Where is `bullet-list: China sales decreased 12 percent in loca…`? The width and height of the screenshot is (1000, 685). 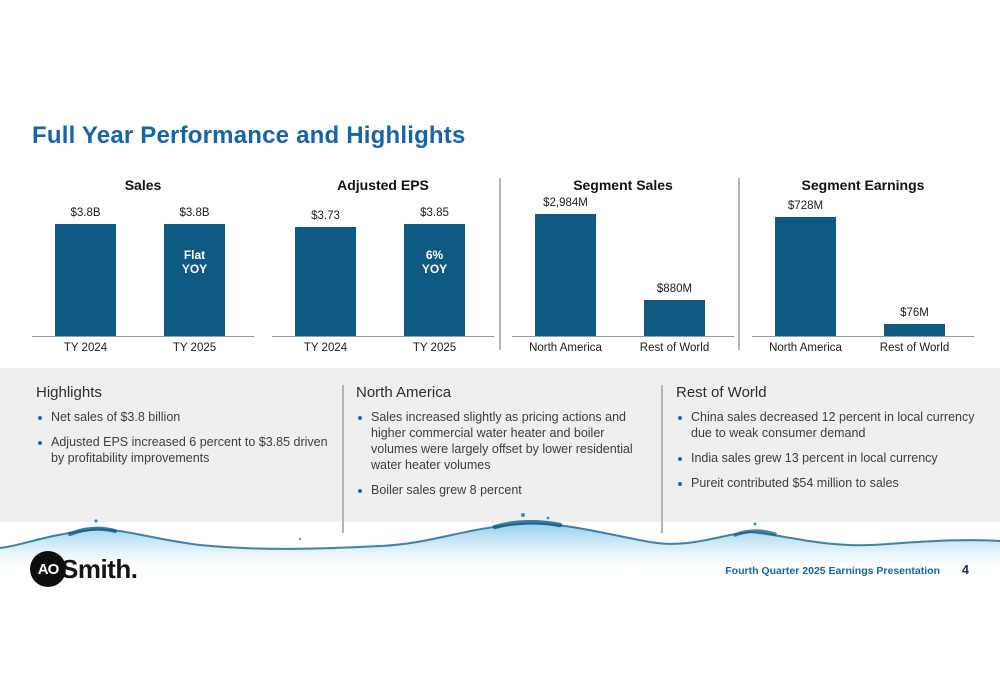
bullet-list: China sales decreased 12 percent in loca… is located at coordinates (826, 451).